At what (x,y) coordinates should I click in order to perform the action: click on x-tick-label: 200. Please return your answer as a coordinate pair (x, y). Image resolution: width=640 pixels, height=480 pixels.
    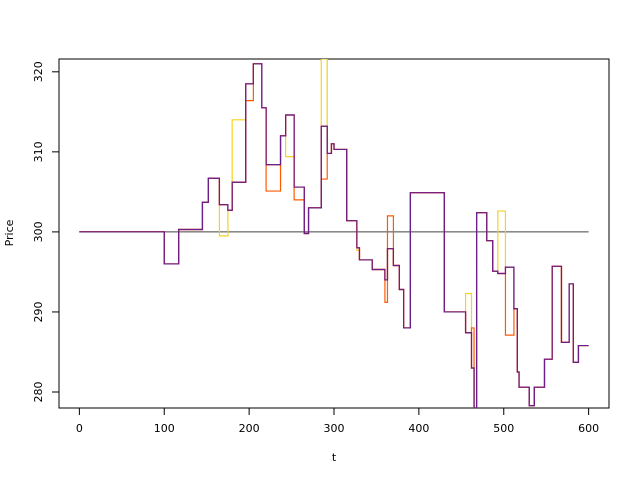
    Looking at the image, I should click on (249, 428).